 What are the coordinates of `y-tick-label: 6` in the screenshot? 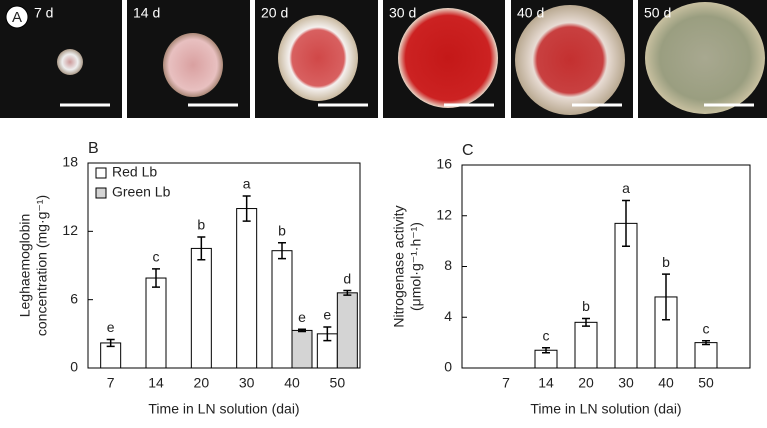 It's located at (74, 298).